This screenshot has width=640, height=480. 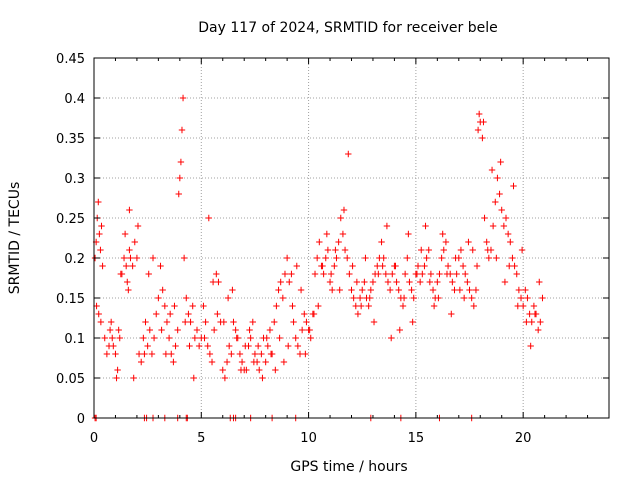 What do you see at coordinates (74, 259) in the screenshot?
I see `y-tick-label: 0.2` at bounding box center [74, 259].